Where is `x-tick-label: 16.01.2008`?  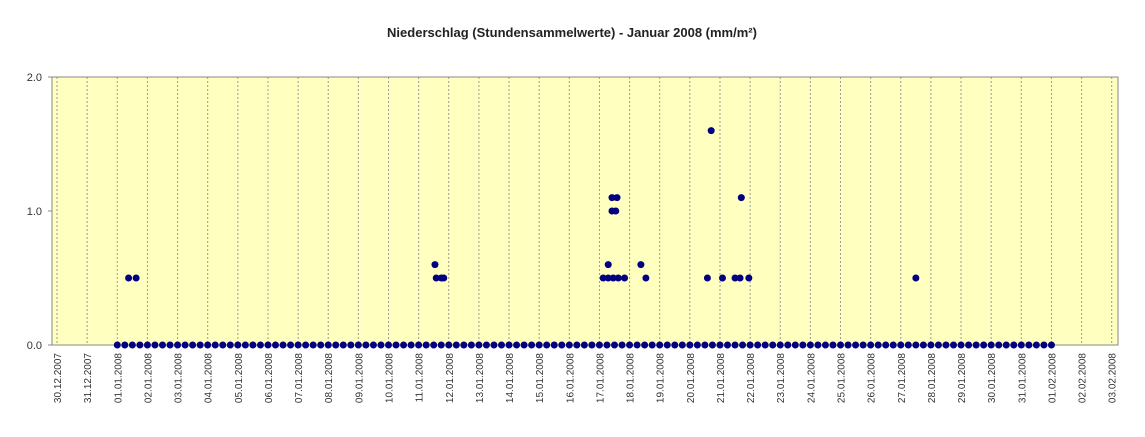
x-tick-label: 16.01.2008 is located at coordinates (570, 378).